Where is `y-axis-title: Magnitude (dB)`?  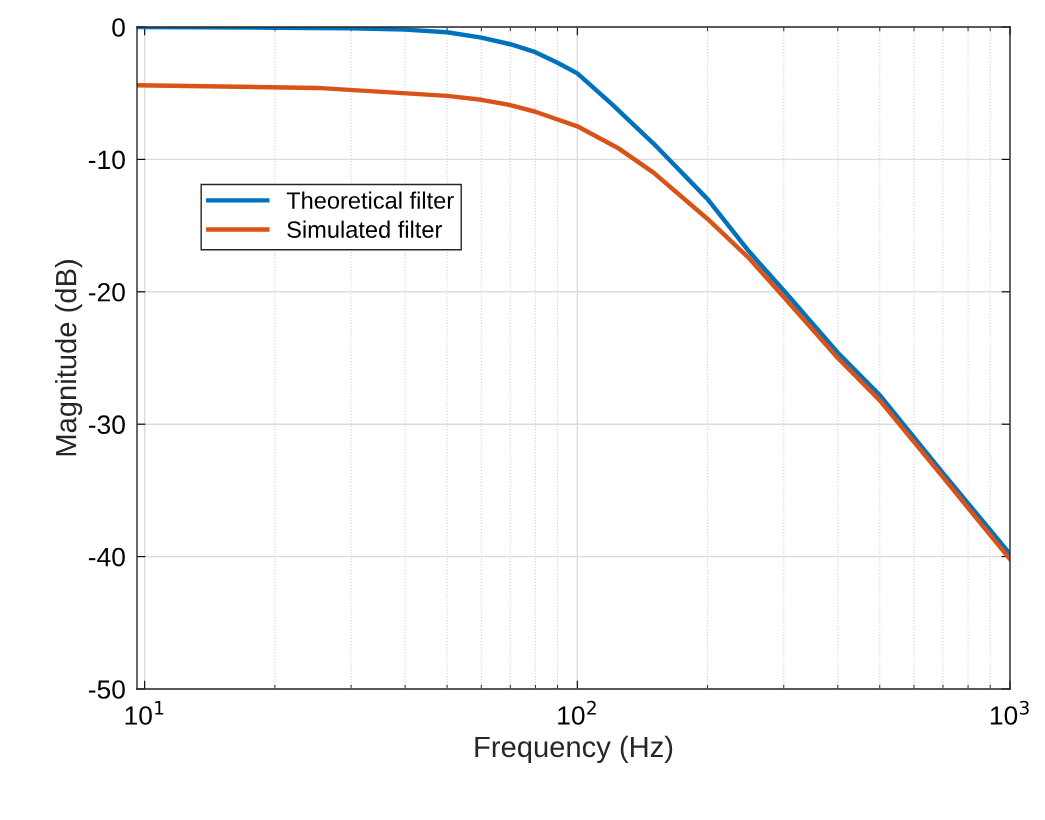
y-axis-title: Magnitude (dB) is located at coordinates (69, 358).